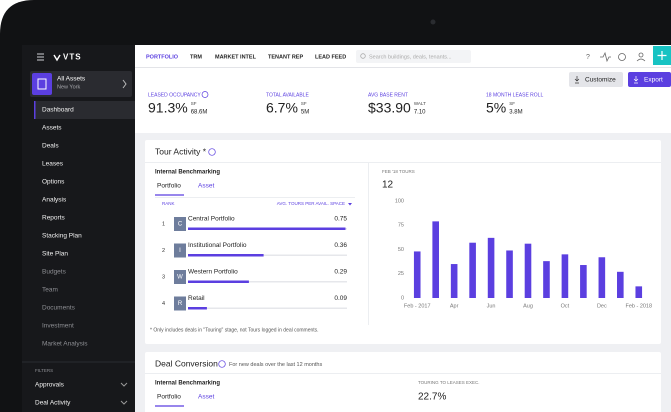 Image resolution: width=671 pixels, height=412 pixels. I want to click on nav-active-marker, so click(35, 110).